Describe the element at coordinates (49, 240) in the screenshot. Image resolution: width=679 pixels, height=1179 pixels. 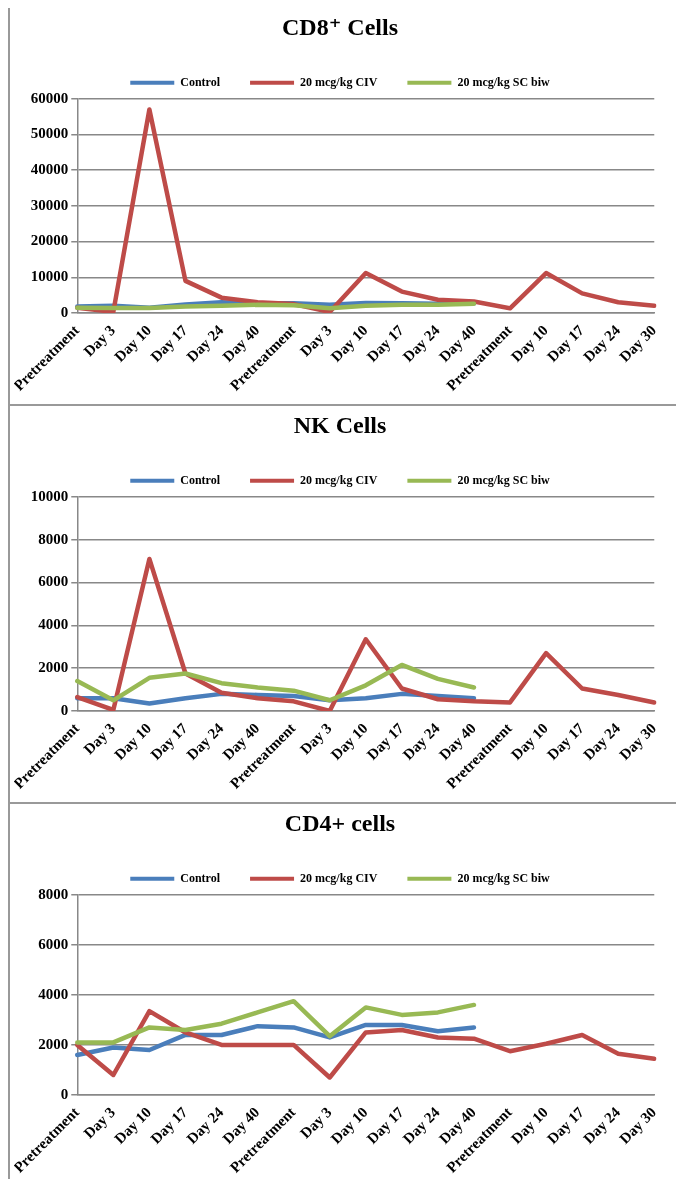
I see `y-tick-label: 20000` at that location.